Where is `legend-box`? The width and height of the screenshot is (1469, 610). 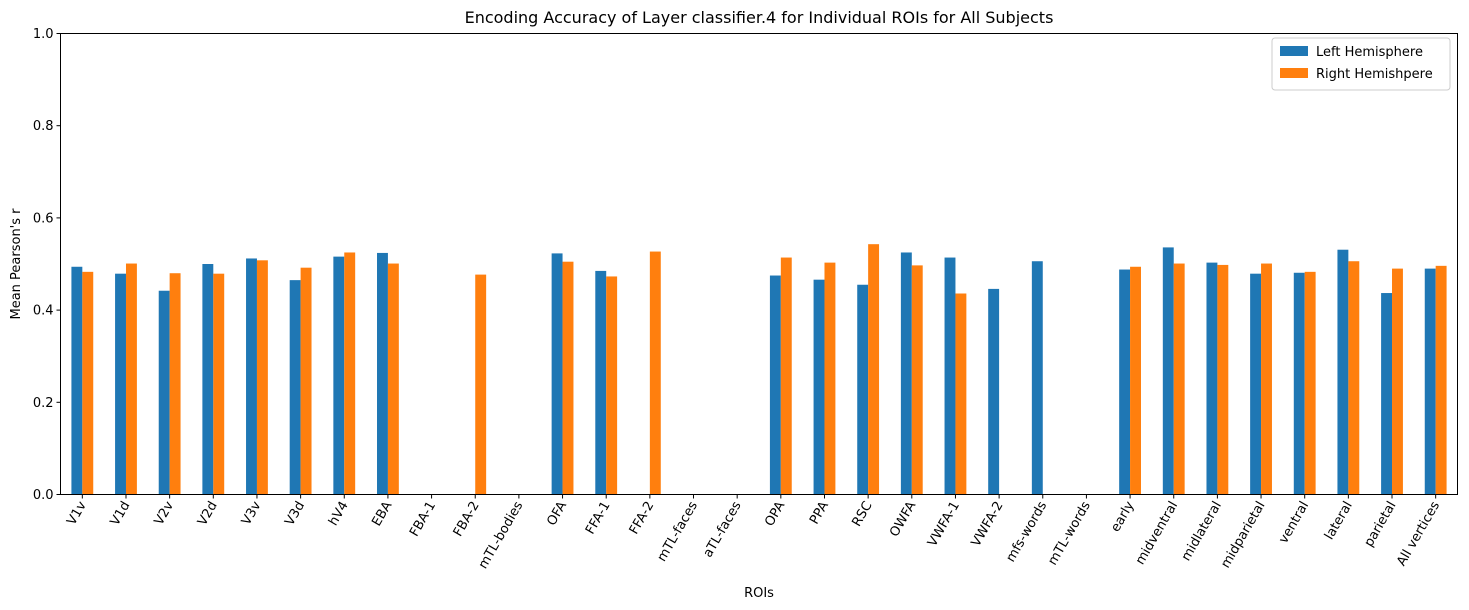
legend-box is located at coordinates (1361, 64).